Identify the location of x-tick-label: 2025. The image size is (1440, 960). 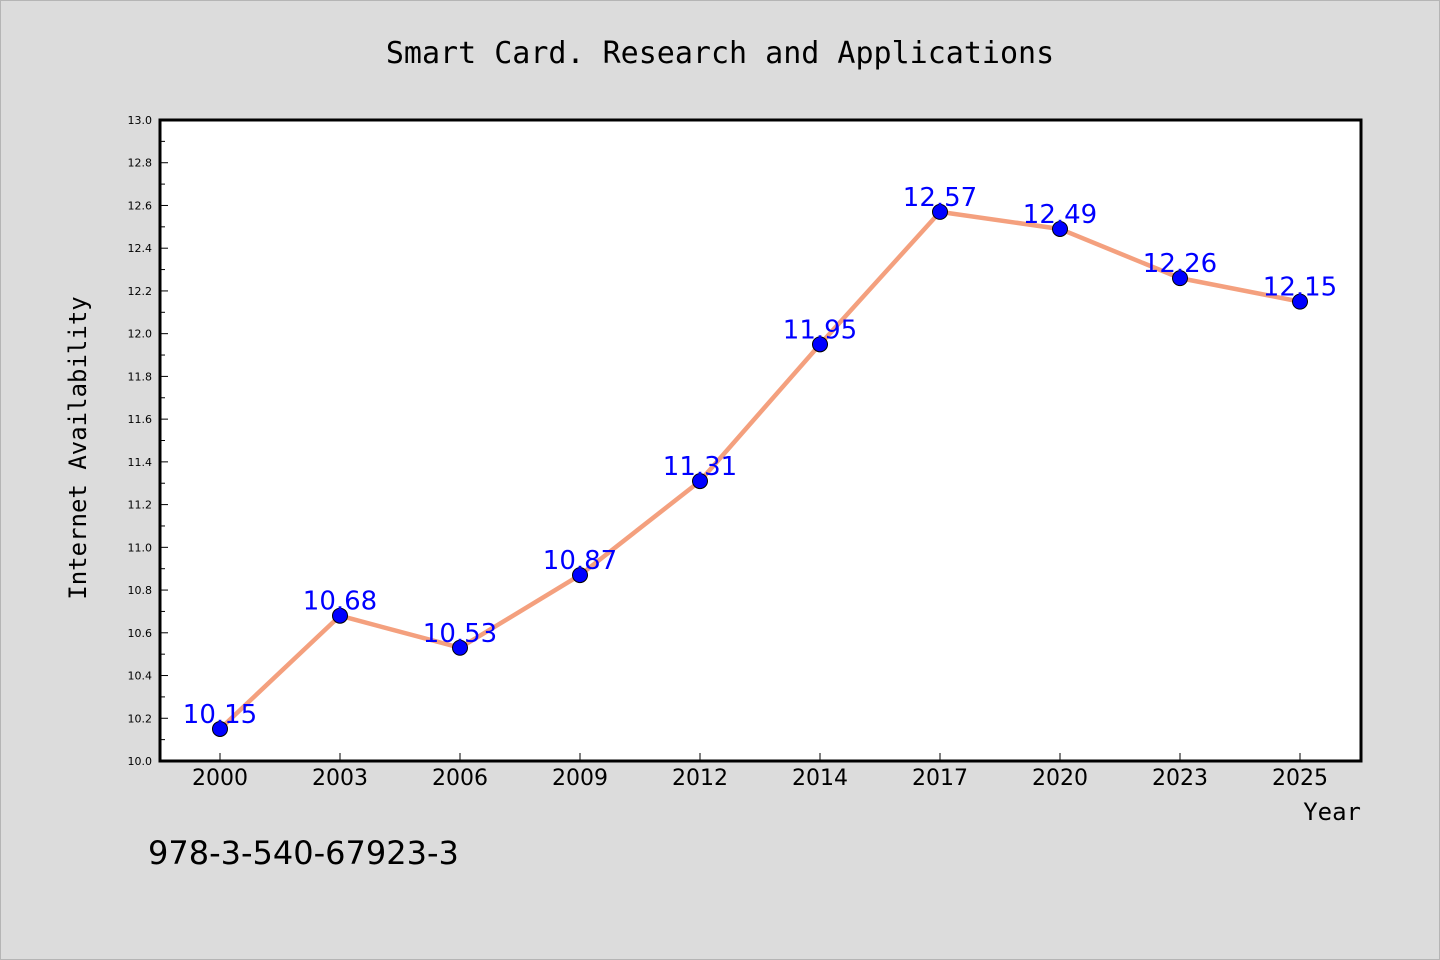
(1300, 778).